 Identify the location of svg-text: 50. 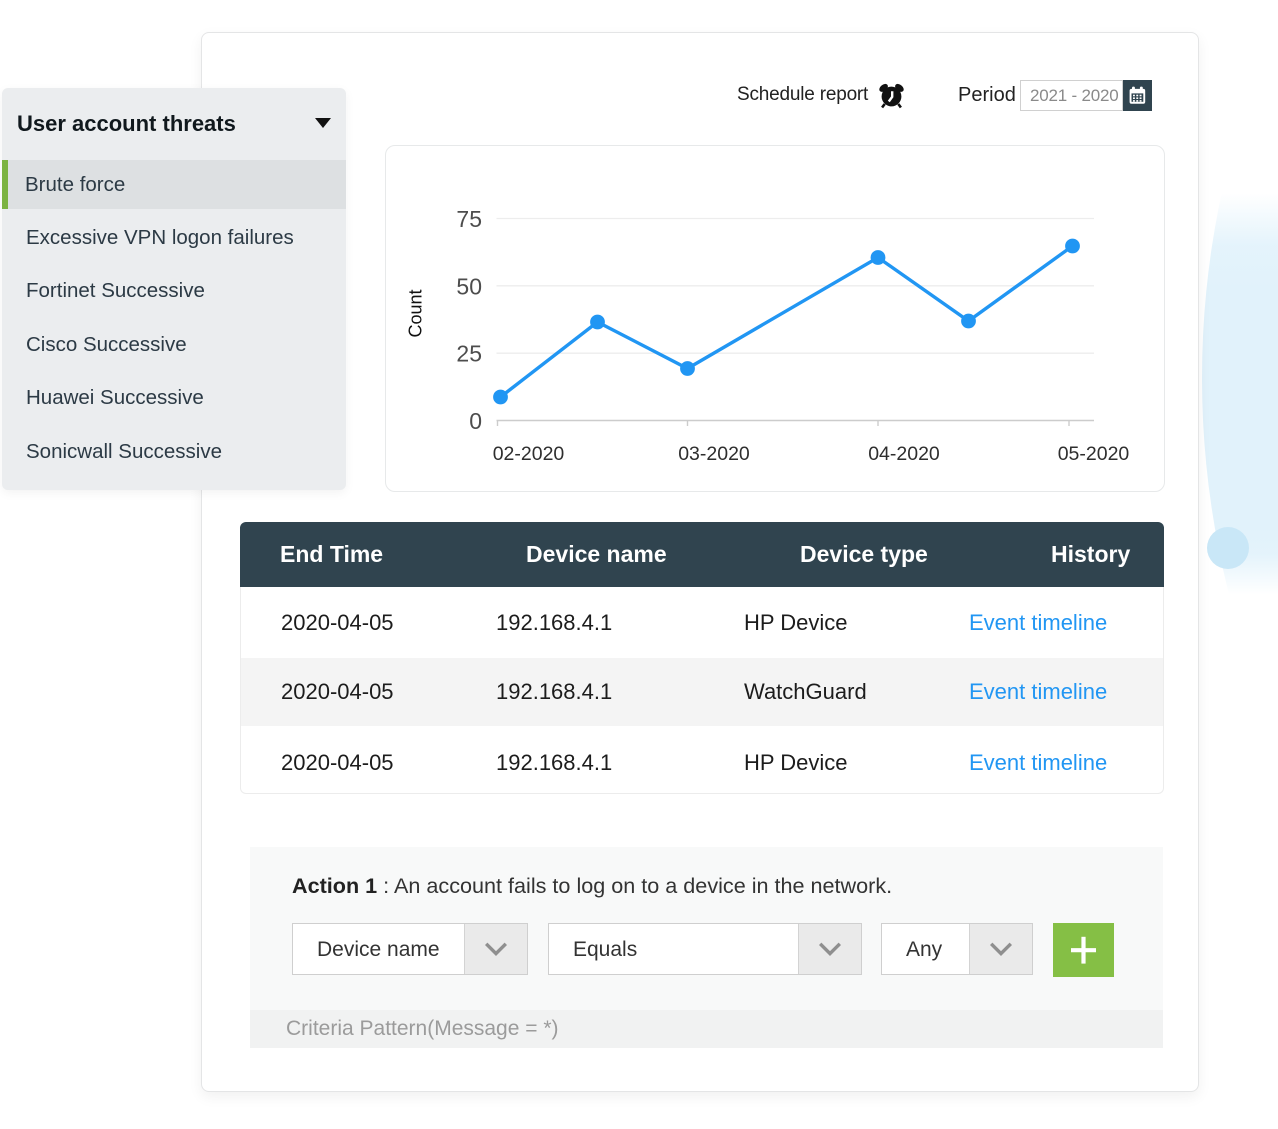
(469, 286).